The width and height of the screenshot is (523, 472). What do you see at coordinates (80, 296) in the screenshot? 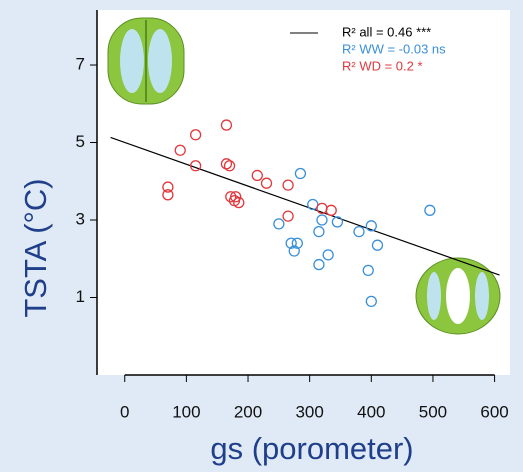
I see `y-tick-label: 1` at bounding box center [80, 296].